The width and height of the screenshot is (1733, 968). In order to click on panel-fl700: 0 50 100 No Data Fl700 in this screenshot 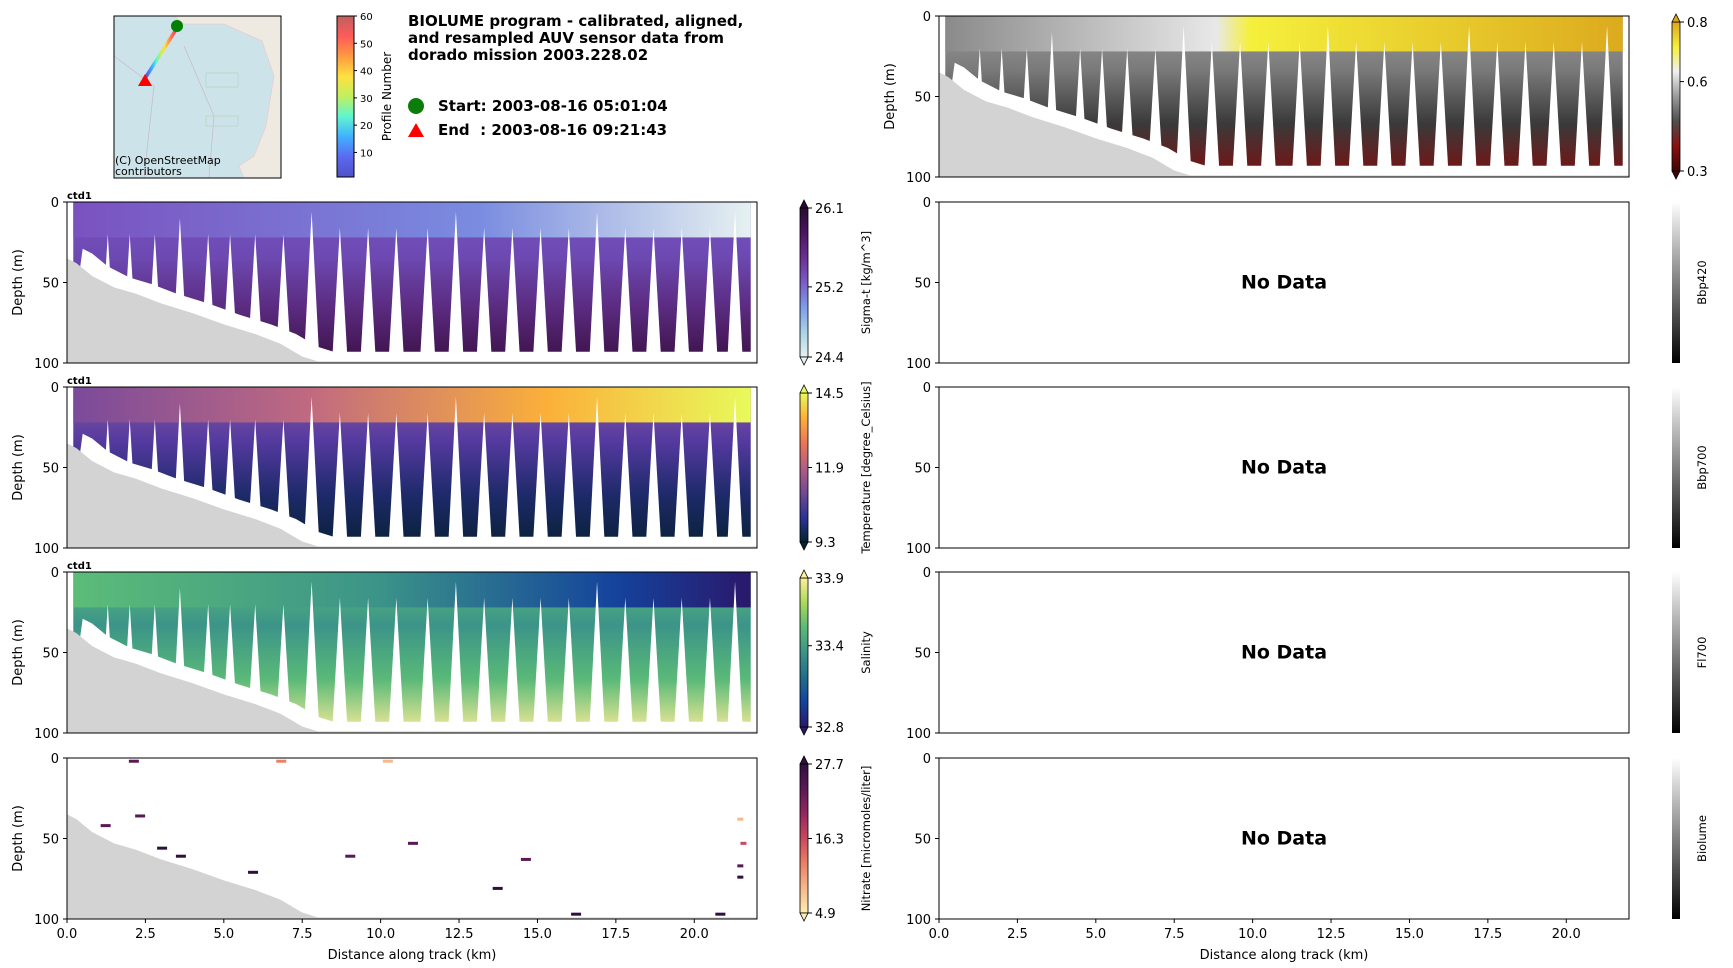, I will do `click(1307, 654)`.